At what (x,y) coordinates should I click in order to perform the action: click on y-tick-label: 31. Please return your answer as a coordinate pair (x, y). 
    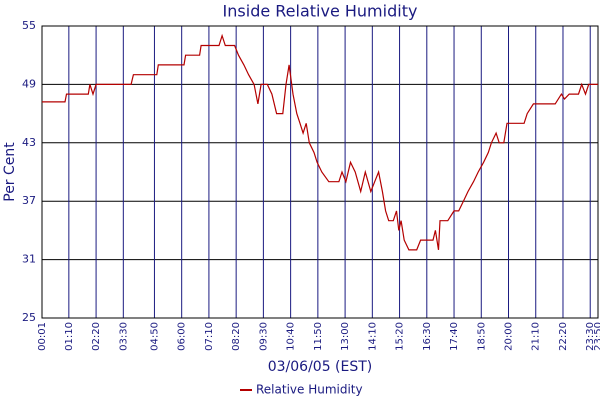
    Looking at the image, I should click on (29, 259).